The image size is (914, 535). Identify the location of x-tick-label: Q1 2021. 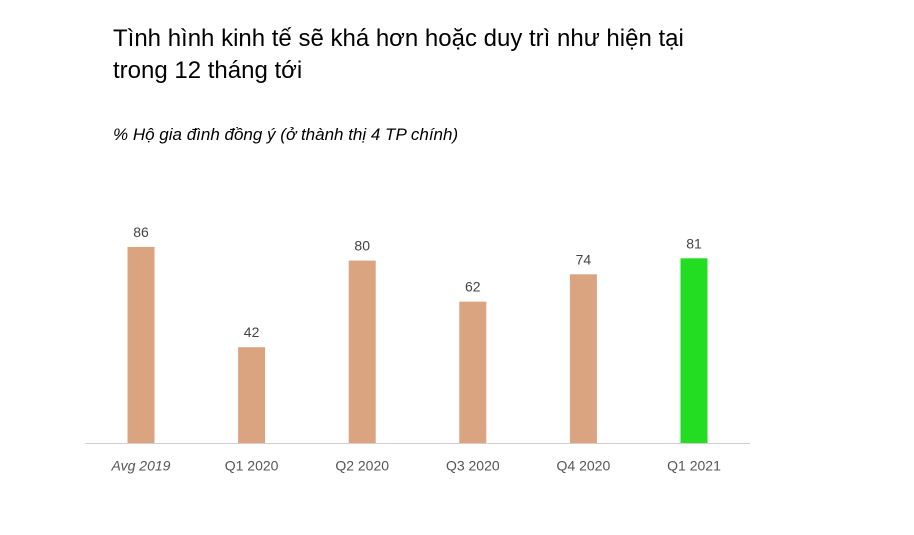
(694, 466).